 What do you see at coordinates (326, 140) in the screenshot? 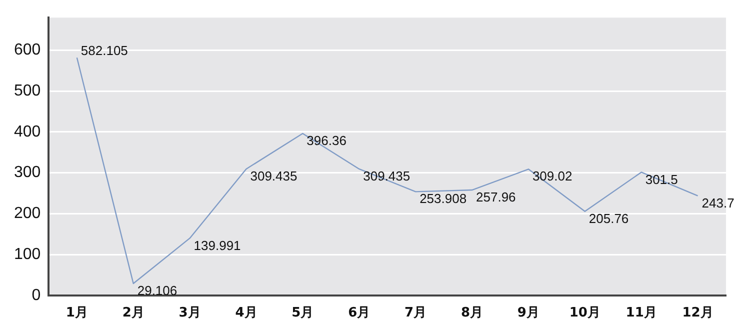
I see `data-label: 396.36` at bounding box center [326, 140].